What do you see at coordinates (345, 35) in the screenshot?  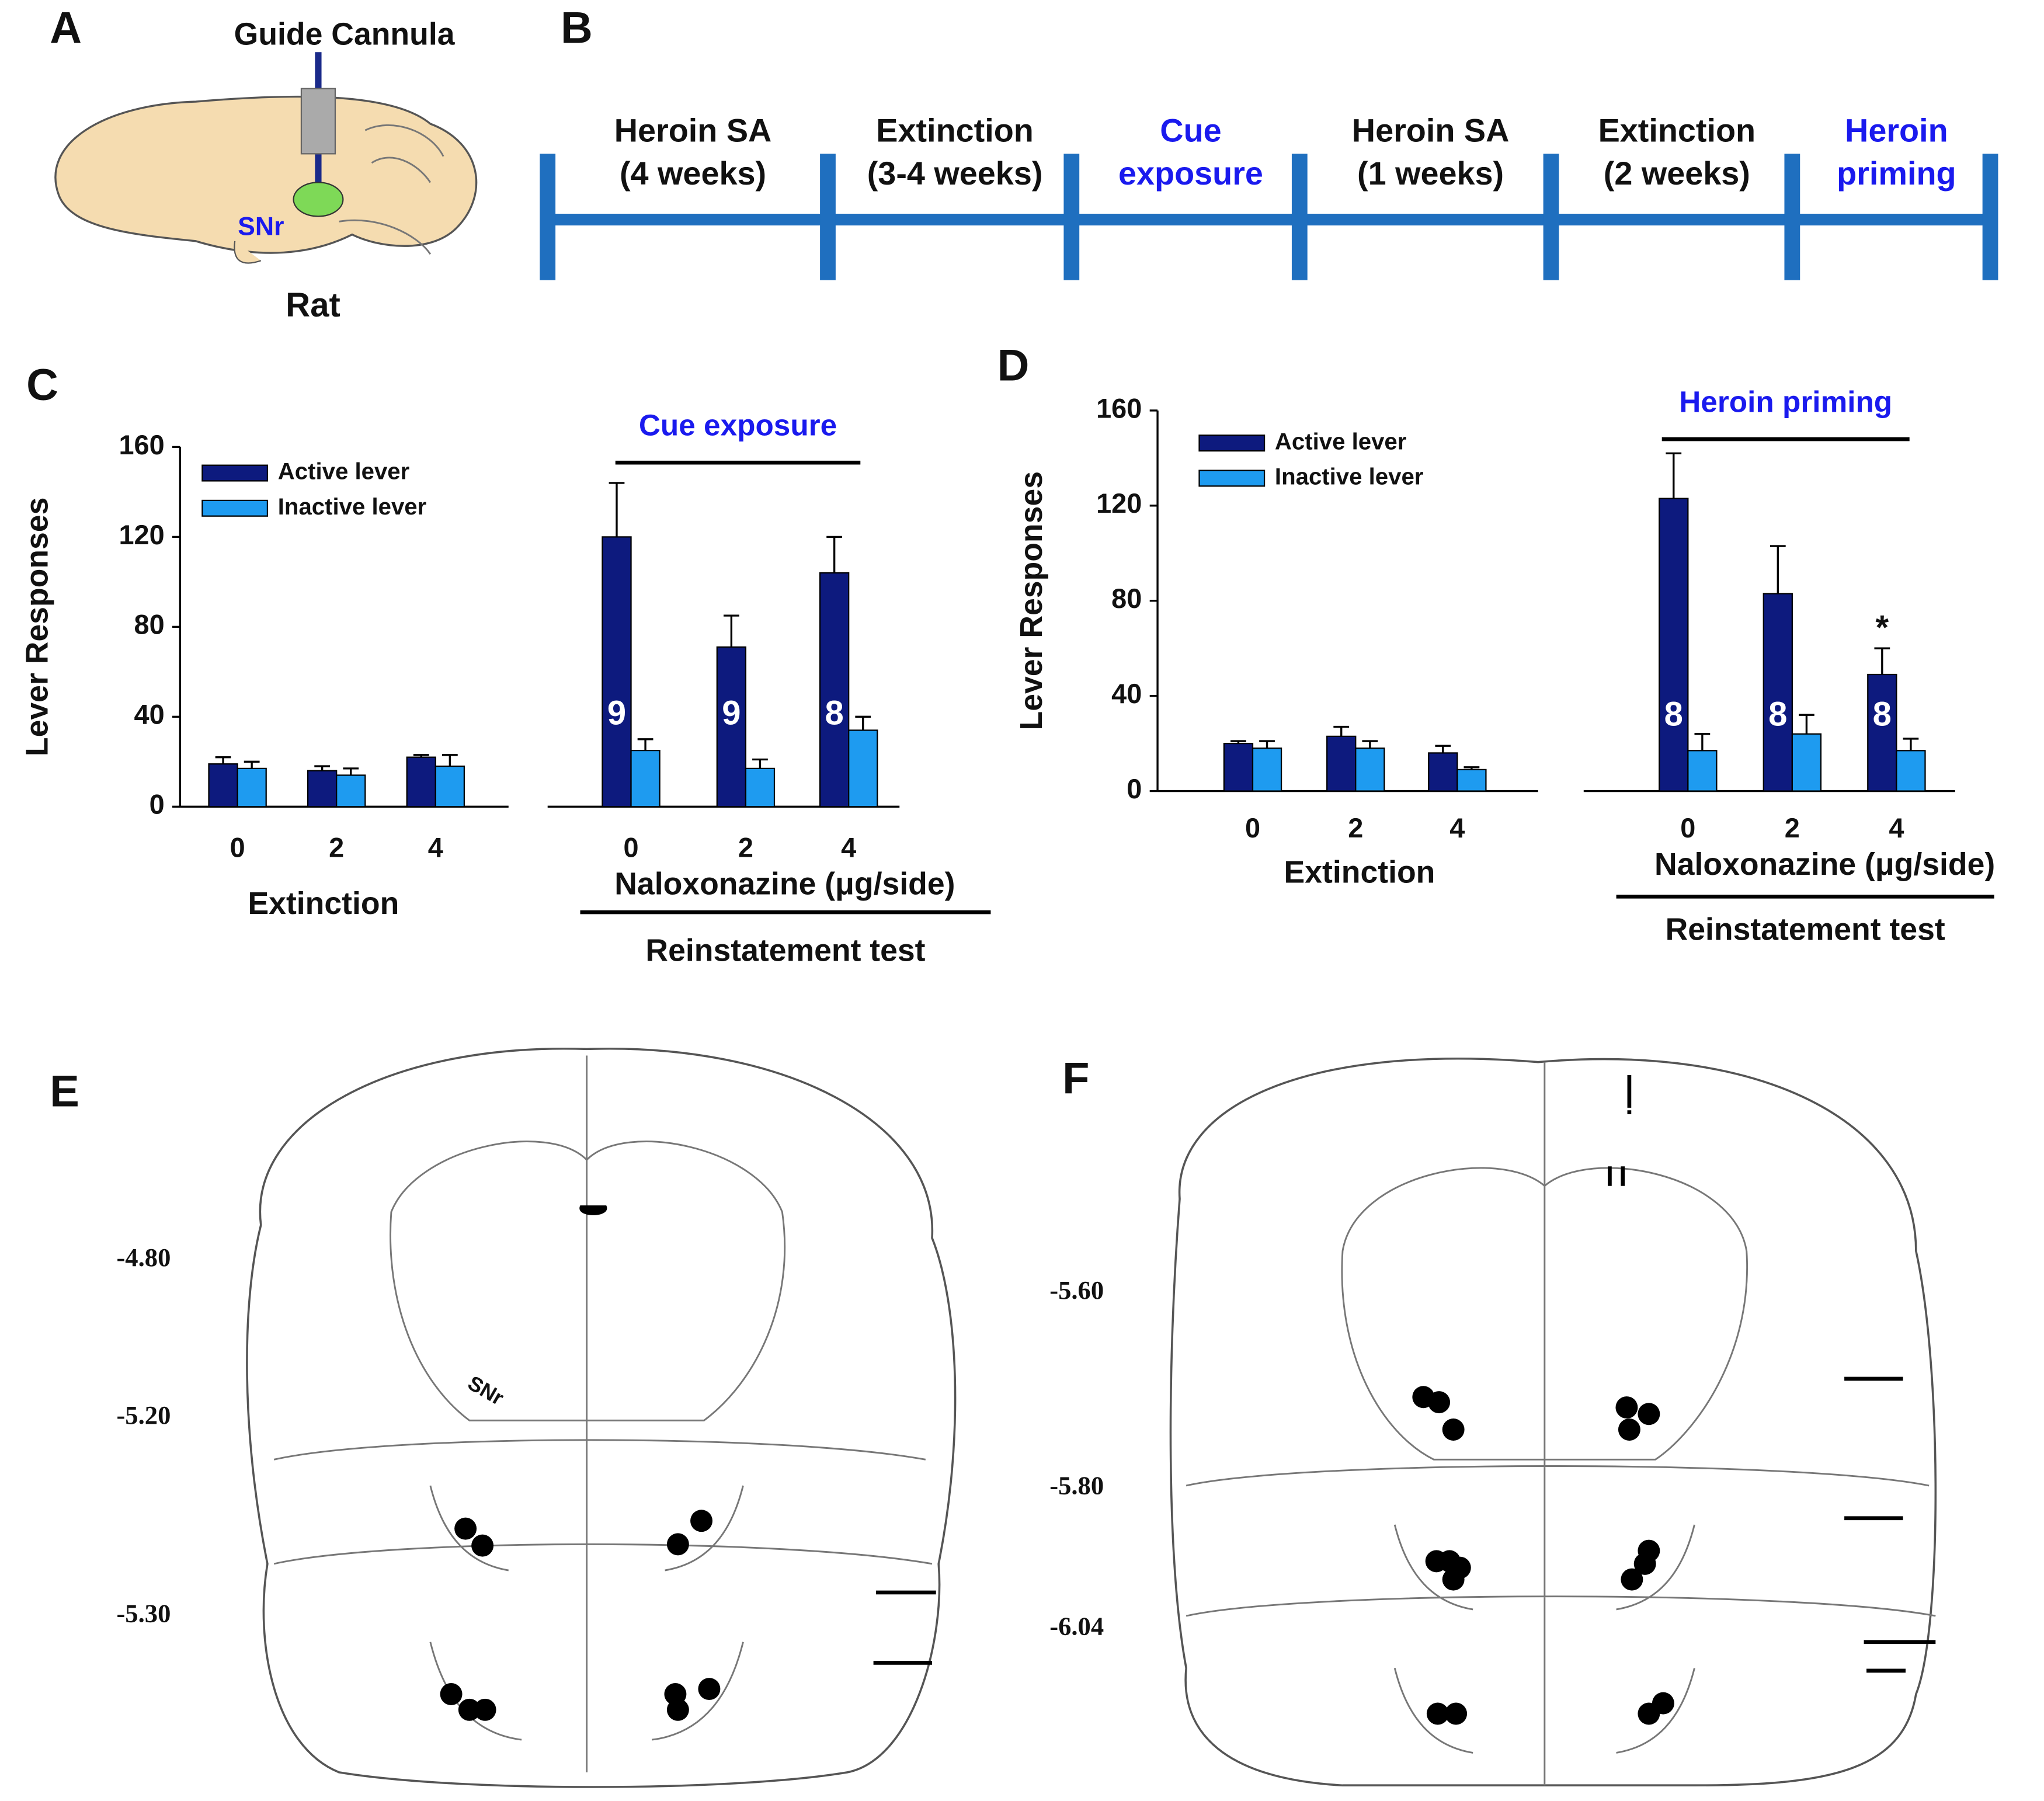 I see `cannula-label: Guide Cannula` at bounding box center [345, 35].